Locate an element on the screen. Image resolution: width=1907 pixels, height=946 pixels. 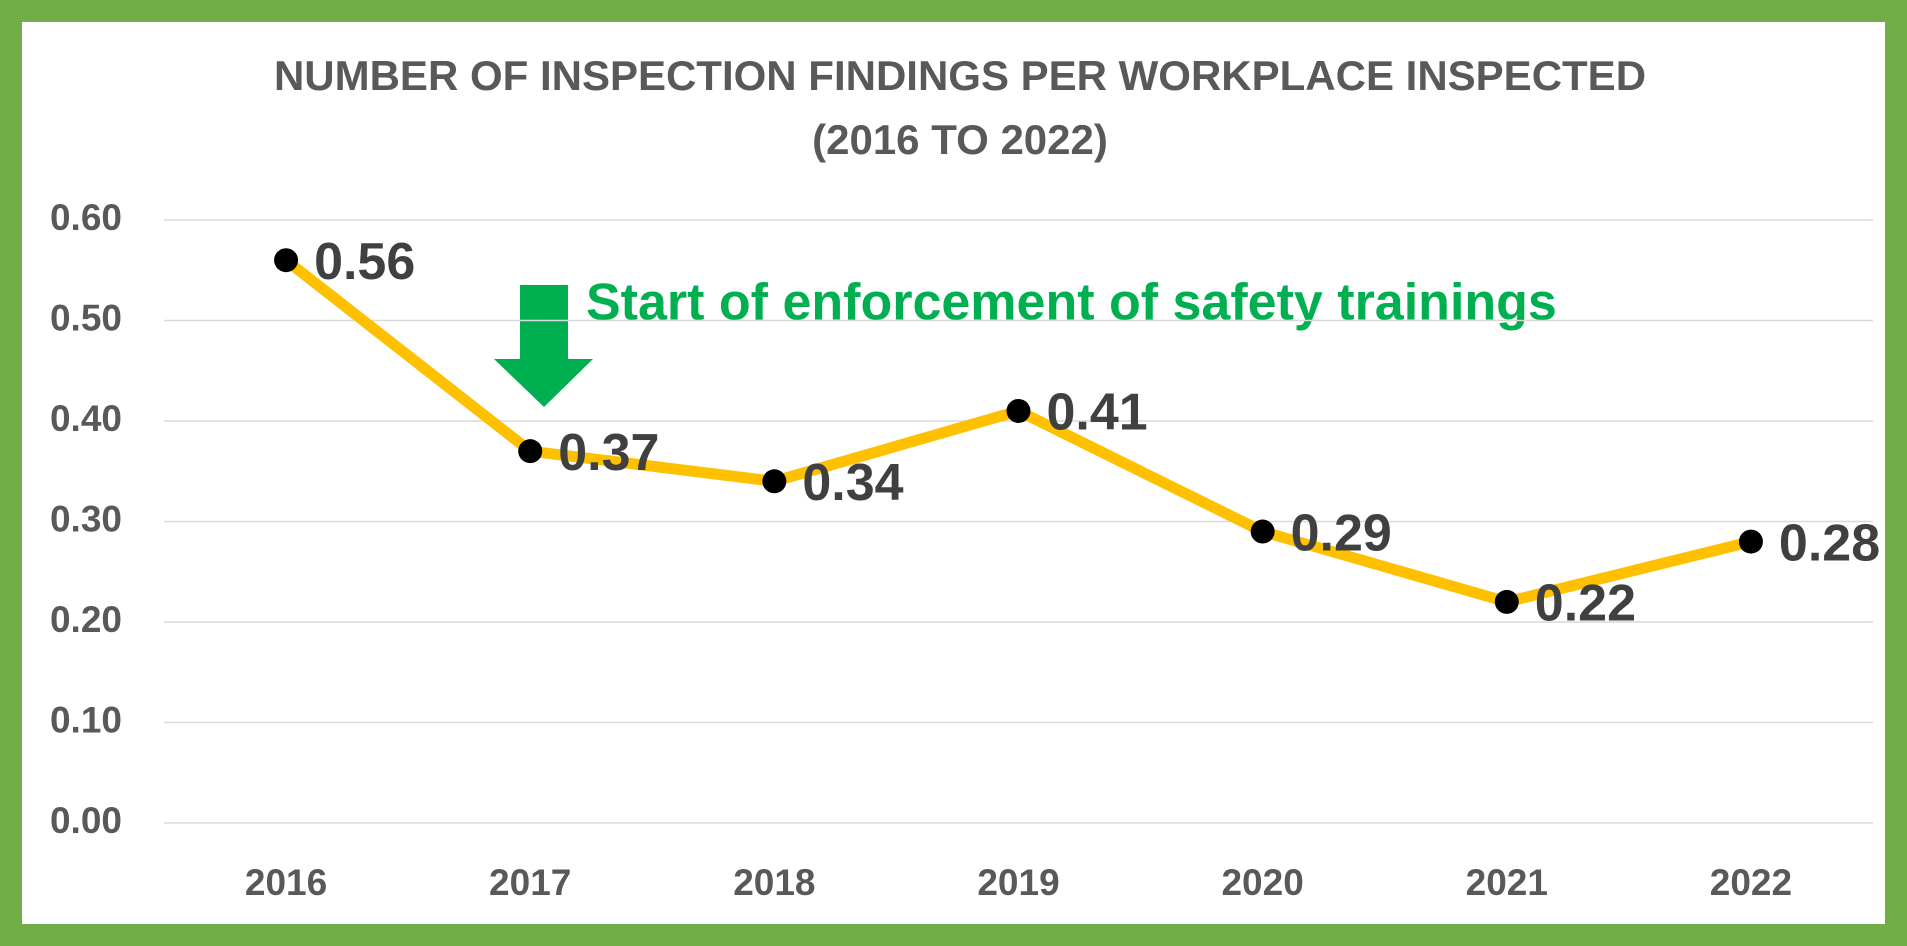
y-tick-label: 0.40 is located at coordinates (86, 418).